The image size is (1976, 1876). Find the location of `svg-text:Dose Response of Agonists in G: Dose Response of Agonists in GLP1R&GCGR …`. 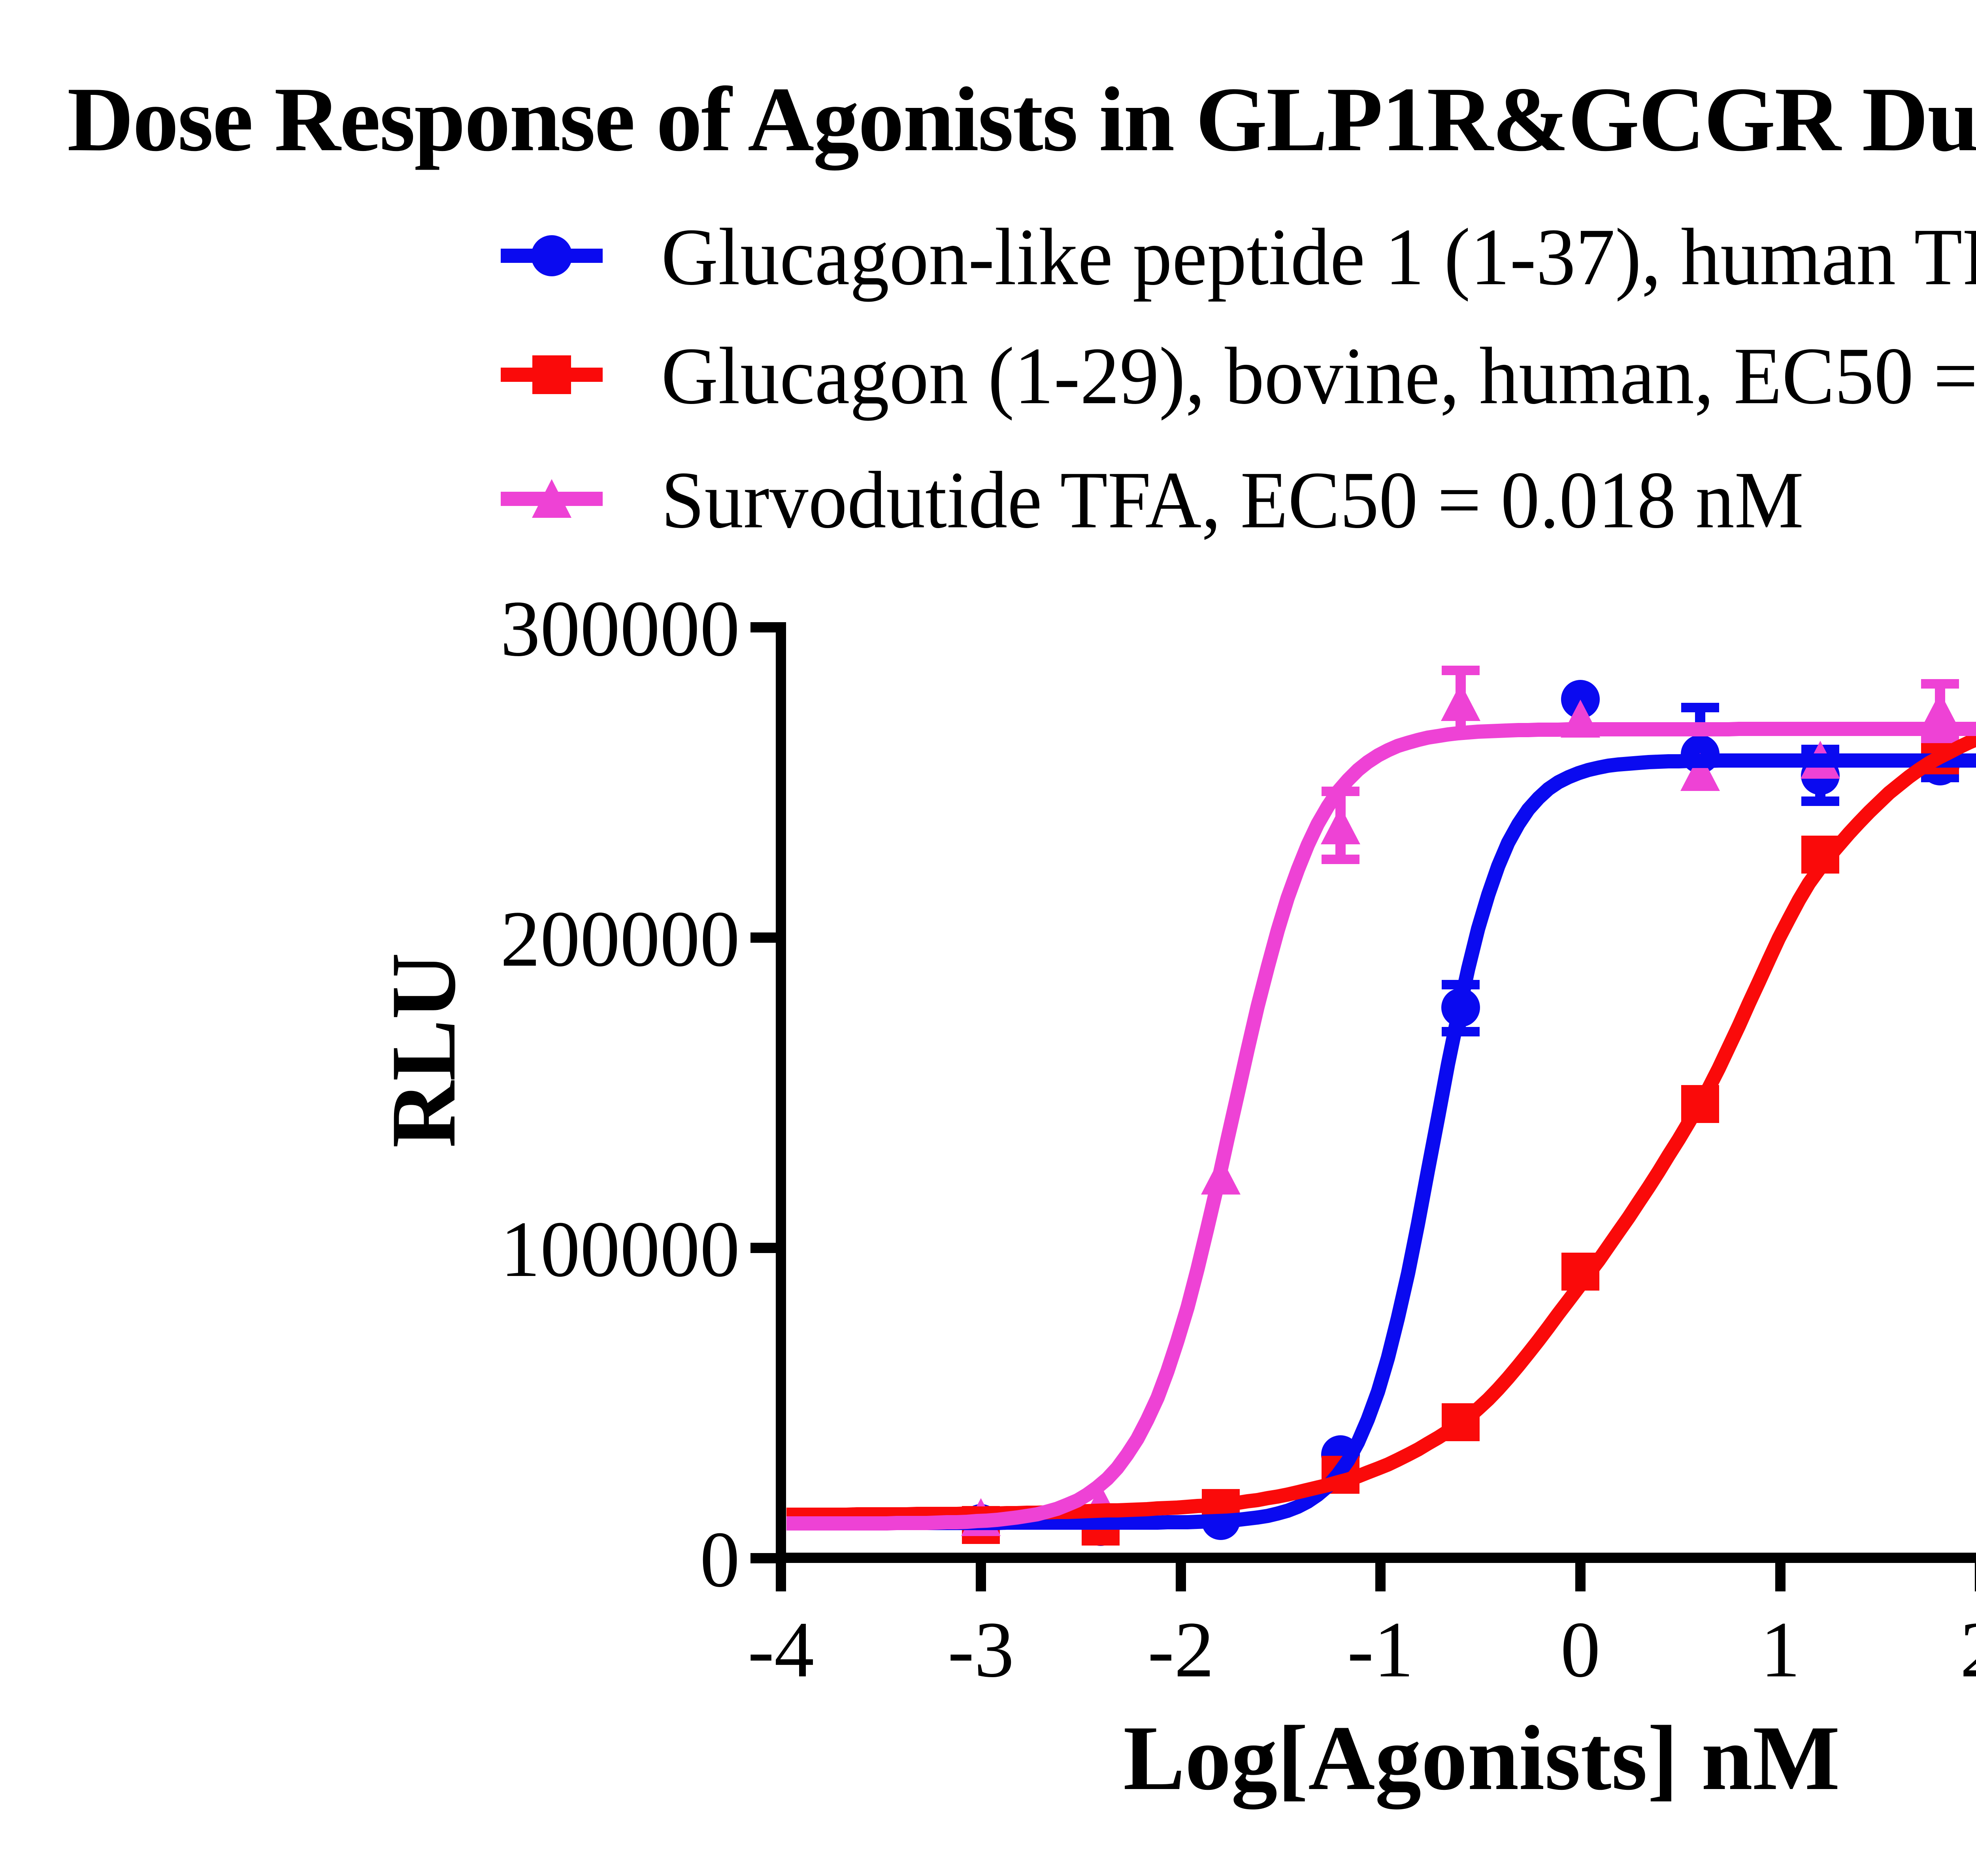

svg-text:Dose Response of Agonists in G: Dose Response of Agonists in GLP1R&GCGR … is located at coordinates (1022, 117).